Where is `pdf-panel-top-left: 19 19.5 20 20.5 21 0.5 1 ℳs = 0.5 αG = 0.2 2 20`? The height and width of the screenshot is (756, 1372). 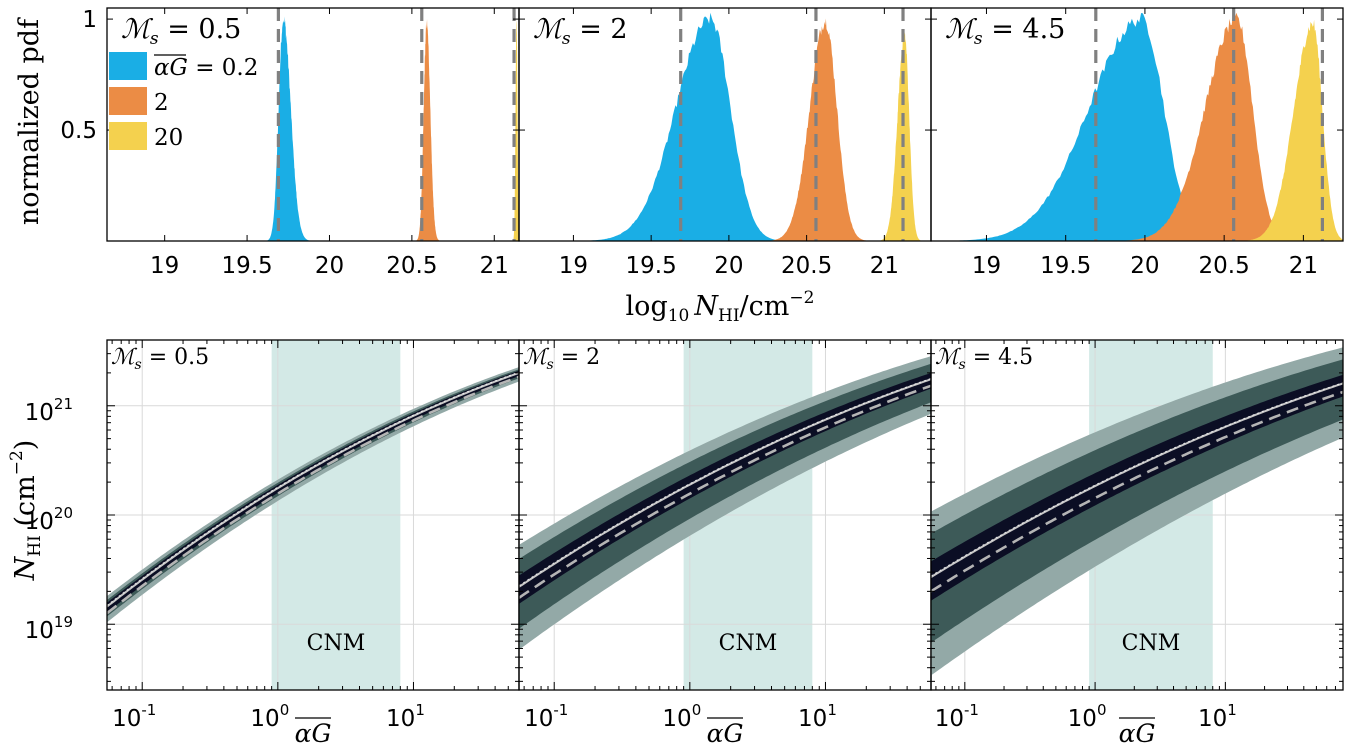 pdf-panel-top-left: 19 19.5 20 20.5 21 0.5 1 ℳs = 0.5 αG = 0.2 2 20 is located at coordinates (290, 143).